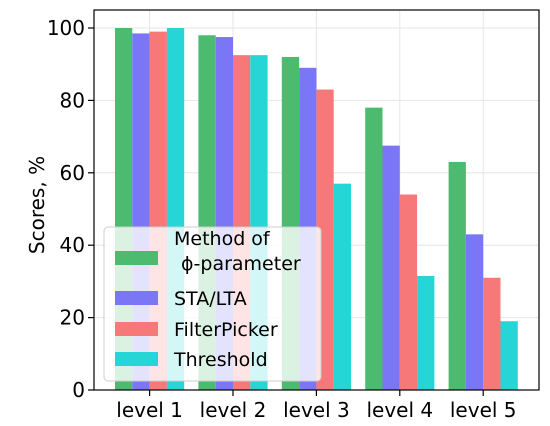 The height and width of the screenshot is (426, 550). I want to click on legend-label: Method of, so click(222, 239).